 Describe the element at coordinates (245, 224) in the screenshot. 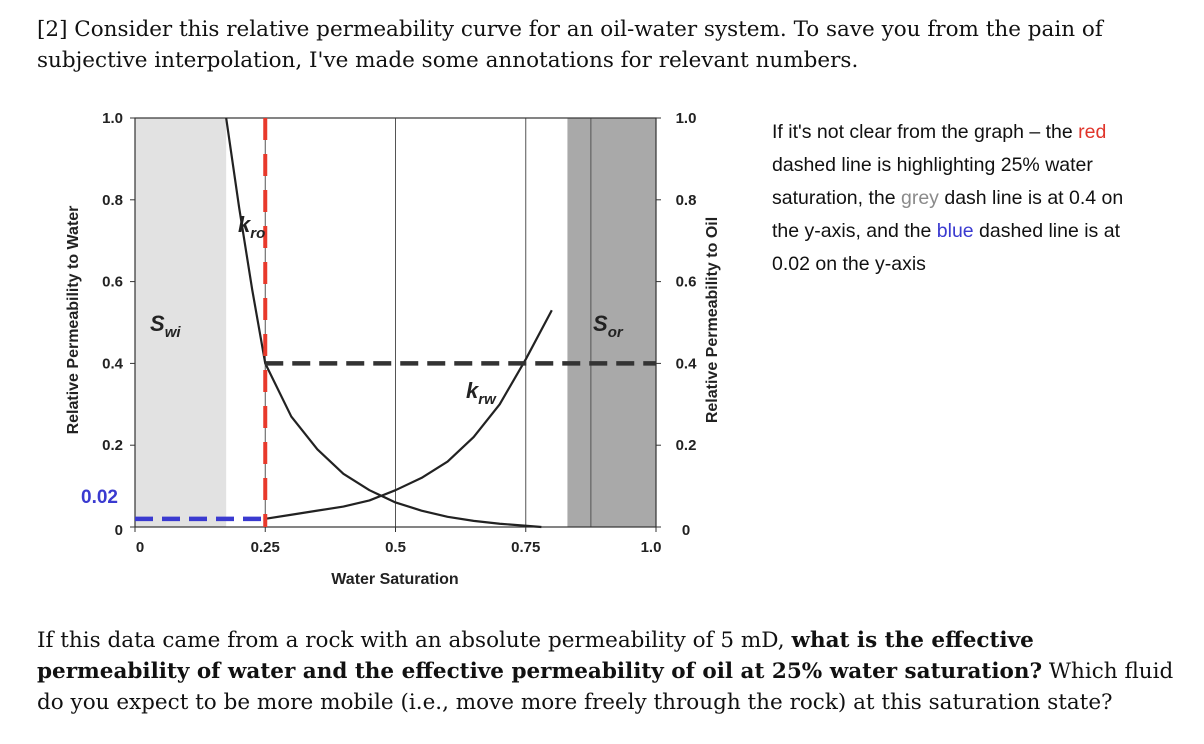

I see `kro-label-main: k` at that location.